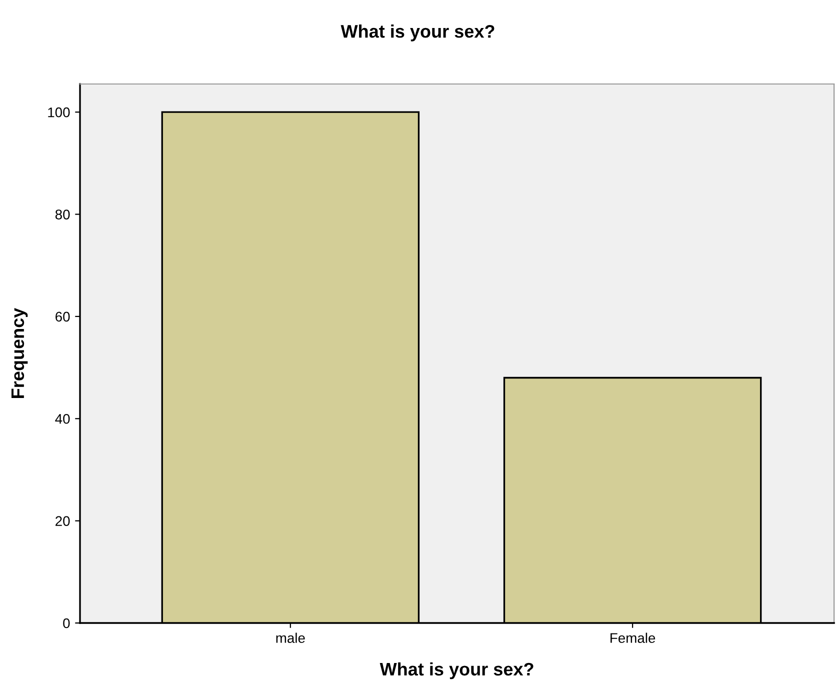  What do you see at coordinates (20, 353) in the screenshot?
I see `y-axis-title: Frequency` at bounding box center [20, 353].